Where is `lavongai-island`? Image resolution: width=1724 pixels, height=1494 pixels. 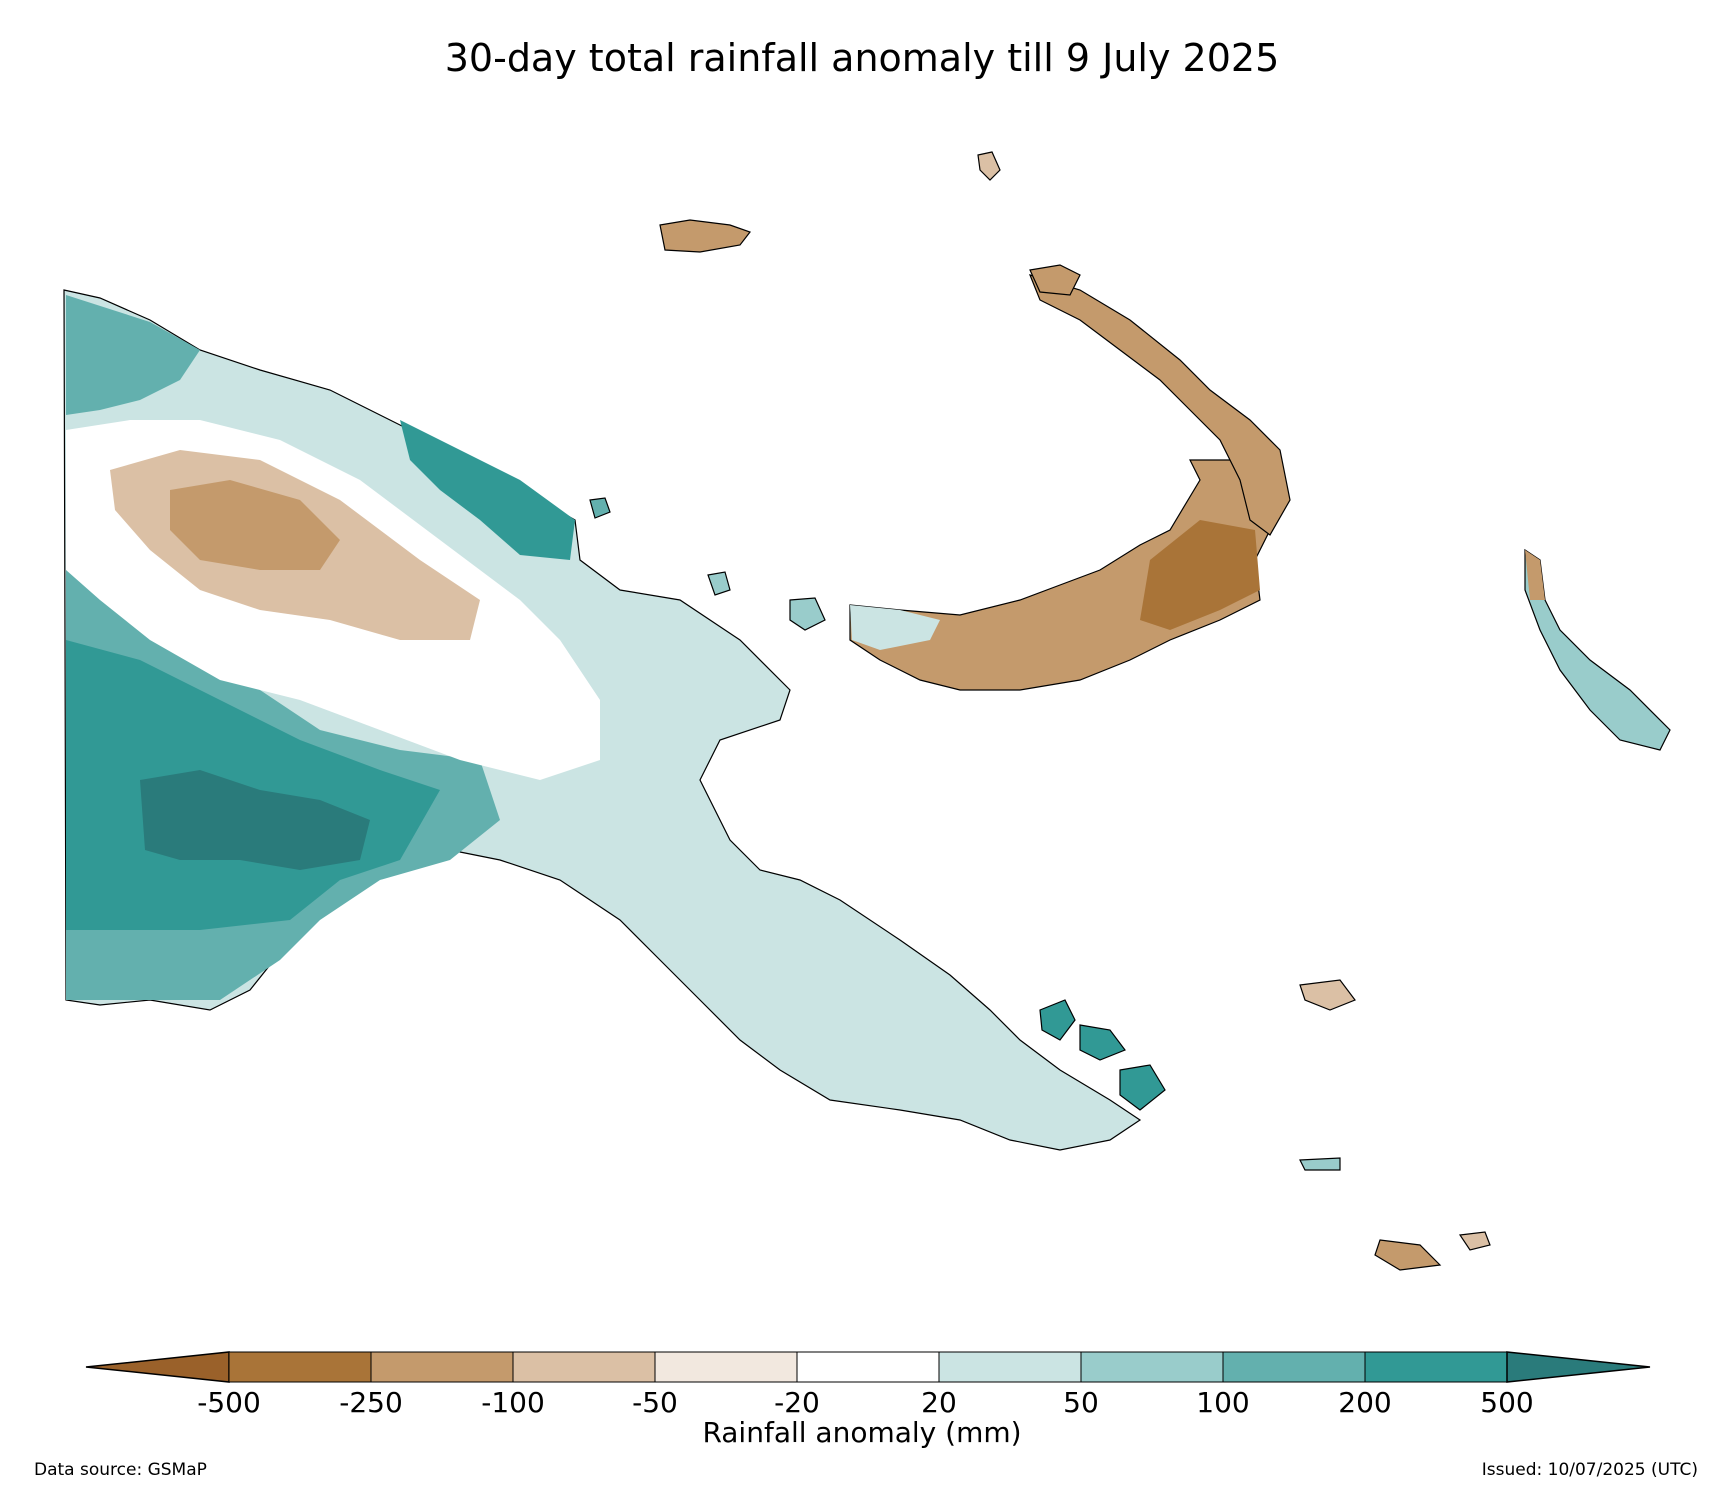
lavongai-island is located at coordinates (1055, 280).